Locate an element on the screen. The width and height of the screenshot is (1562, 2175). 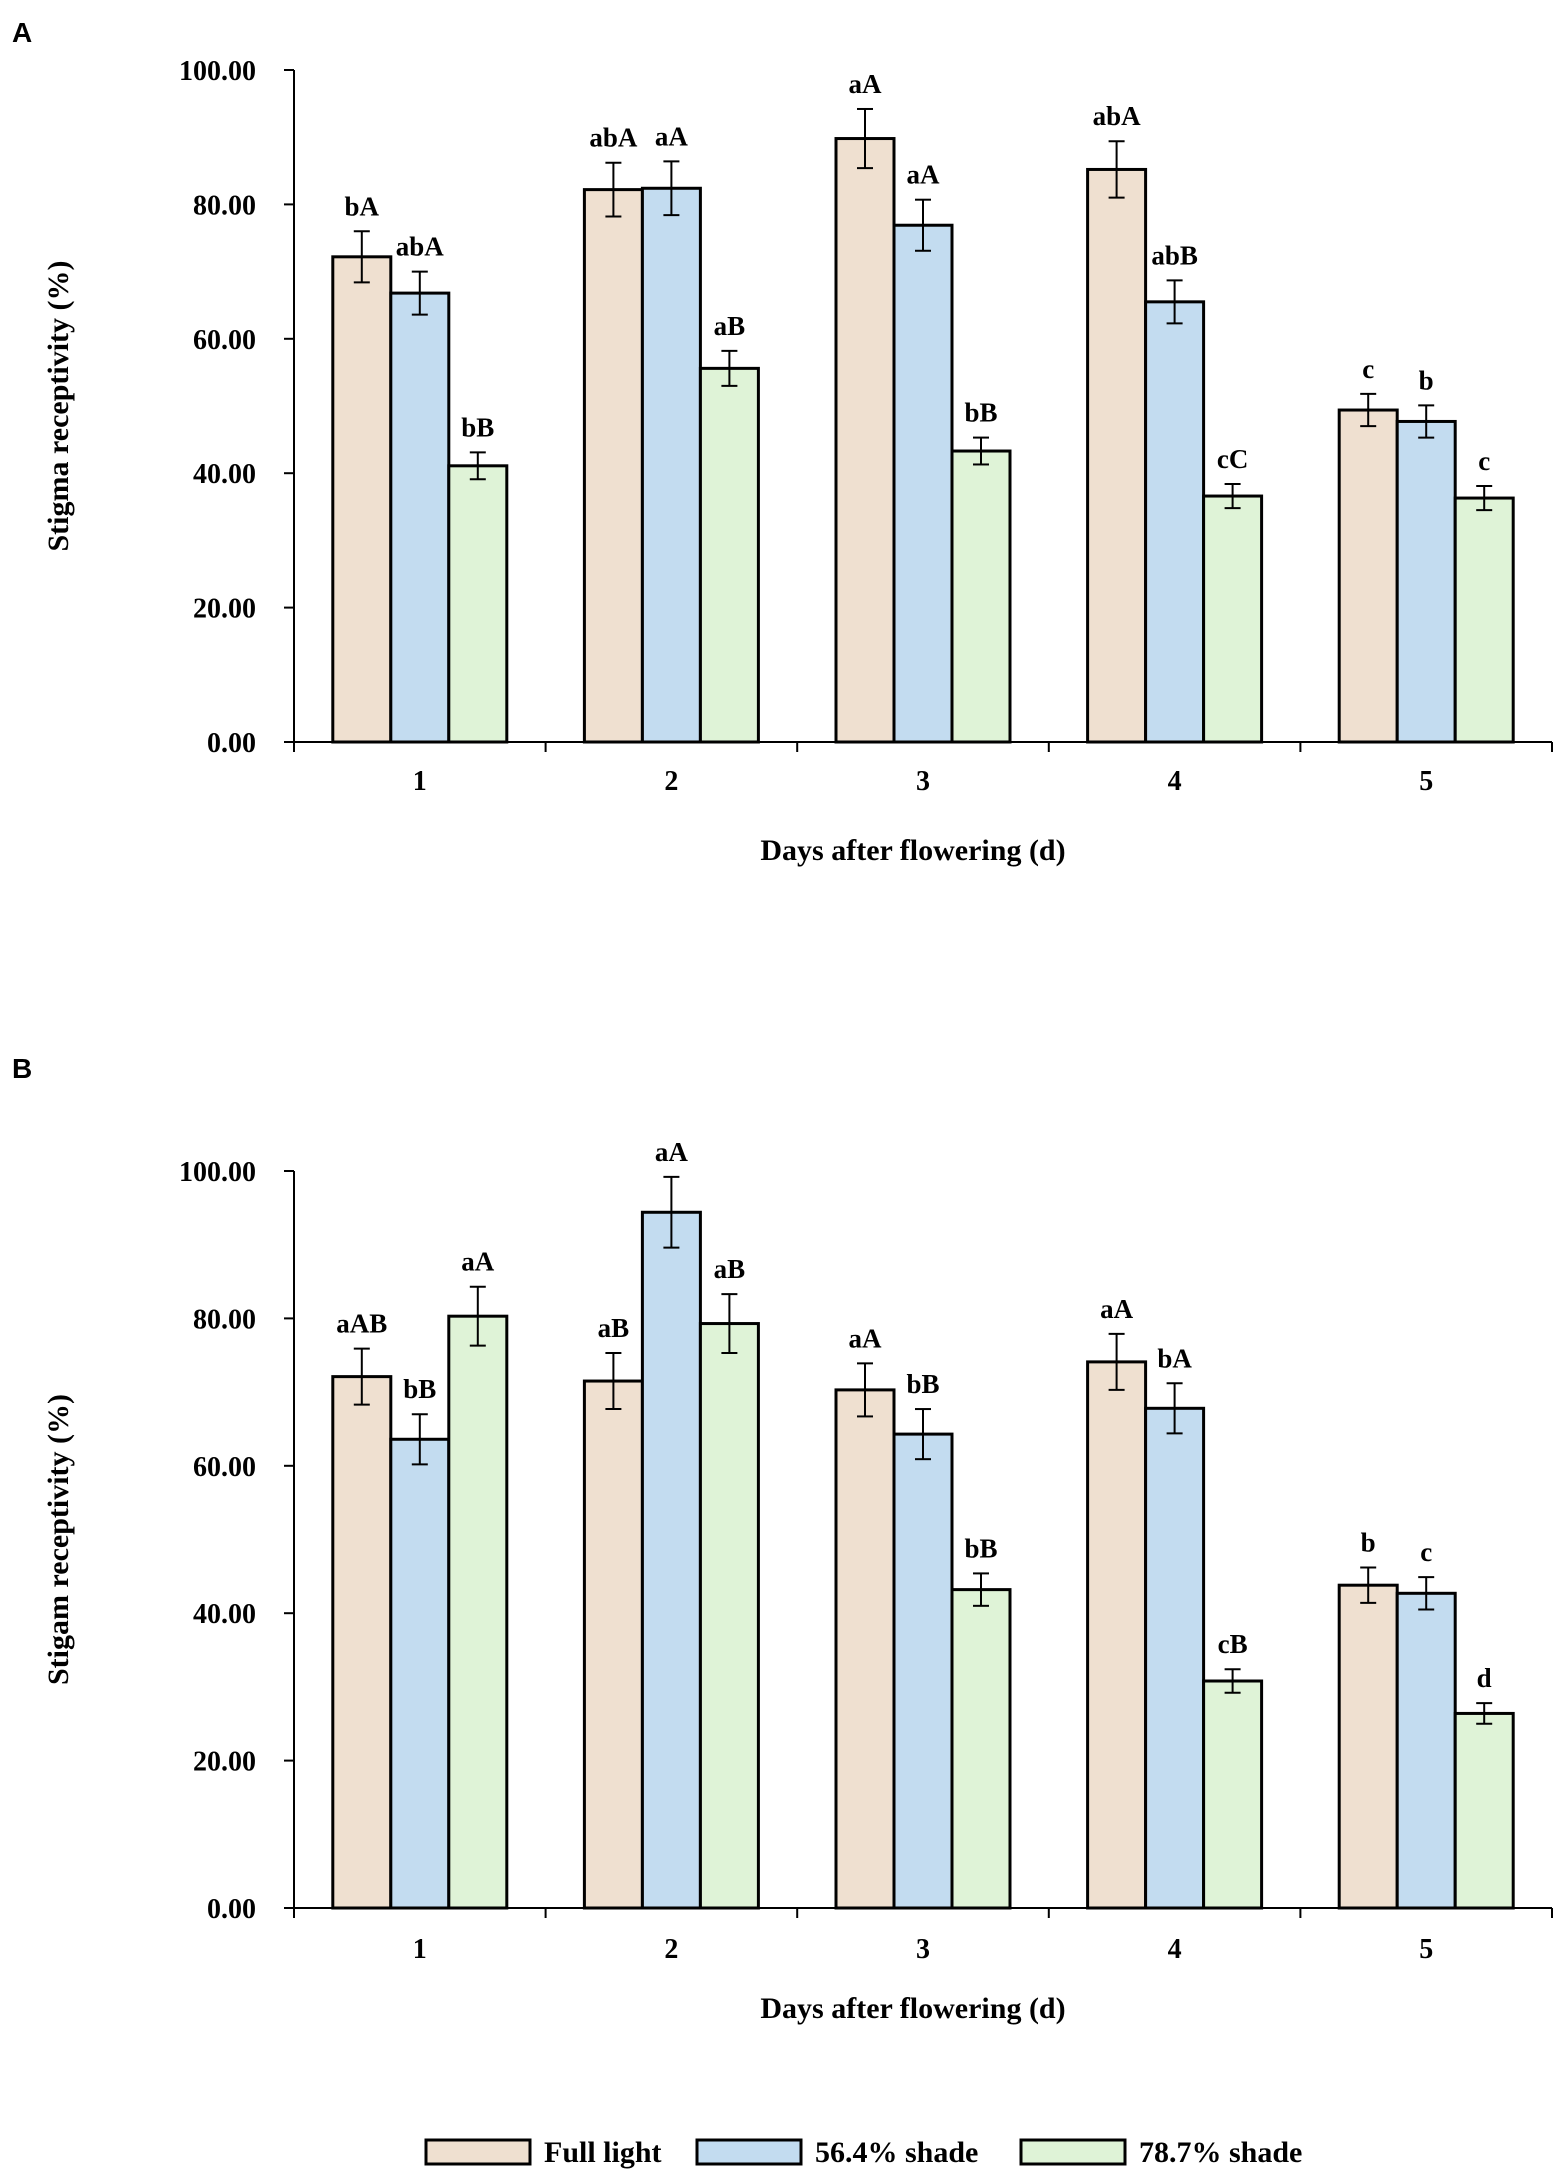
p0-y-tick-label: 80.00 is located at coordinates (224, 205).